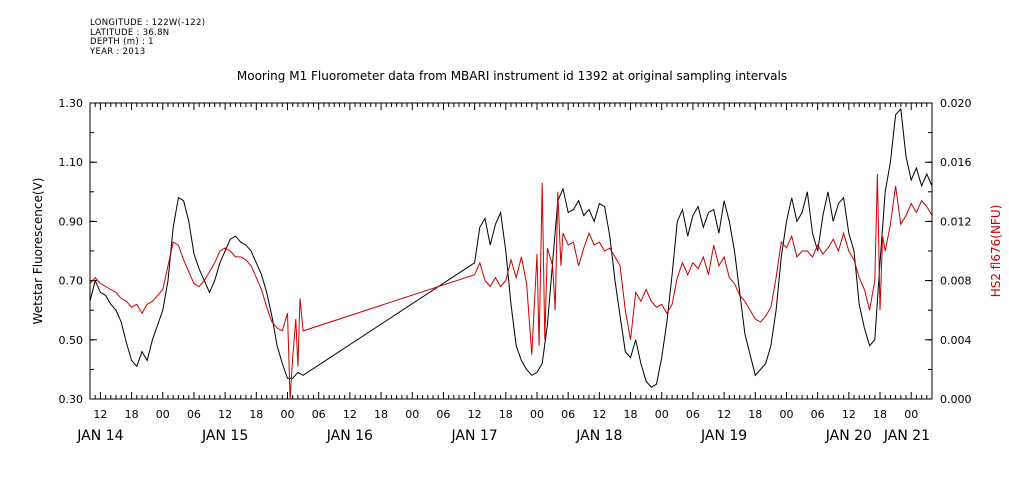  What do you see at coordinates (349, 436) in the screenshot?
I see `x-day-label: JAN 16` at bounding box center [349, 436].